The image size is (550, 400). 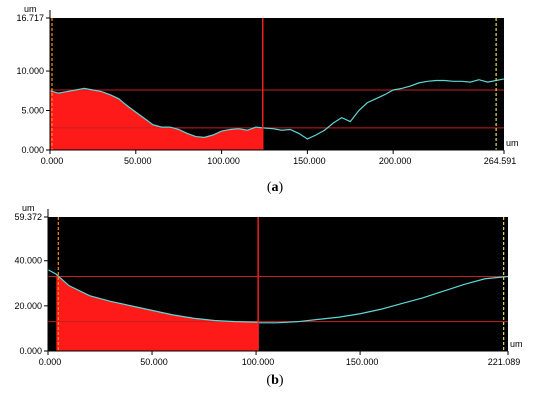 I want to click on caption-b-letter: b, so click(x=275, y=380).